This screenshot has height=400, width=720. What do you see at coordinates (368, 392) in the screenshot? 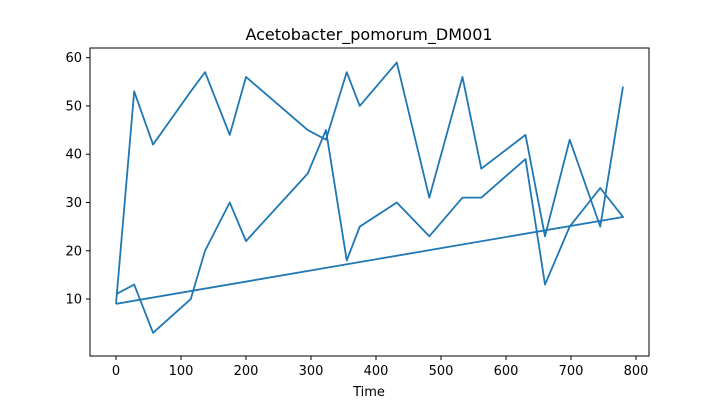
I see `x-axis-label: Time` at bounding box center [368, 392].